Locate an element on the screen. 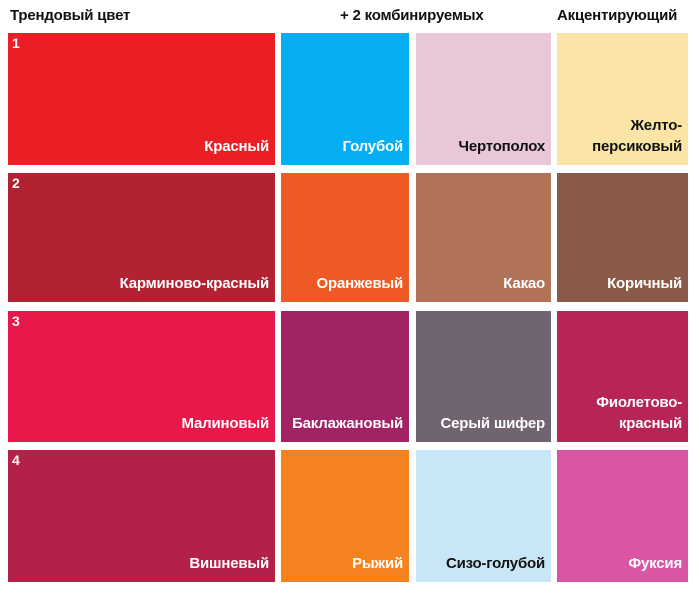  color-label: Фуксия is located at coordinates (655, 563).